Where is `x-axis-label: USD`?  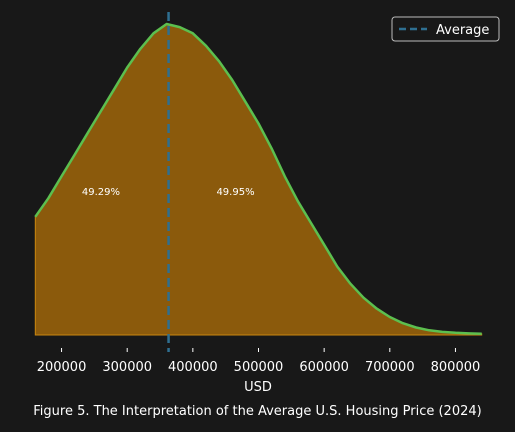
x-axis-label: USD is located at coordinates (258, 387).